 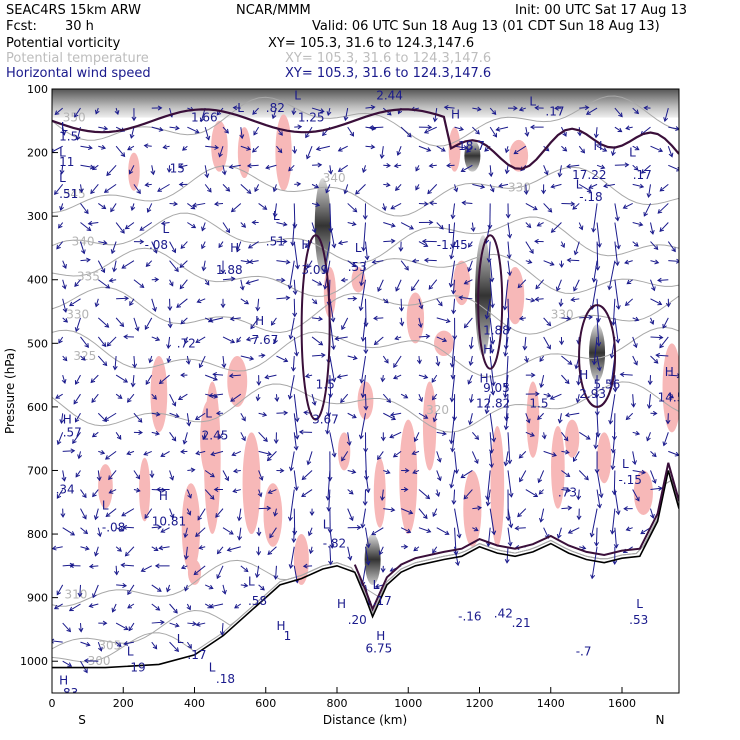 What do you see at coordinates (584, 652) in the screenshot?
I see `field-extremum-label: -.7` at bounding box center [584, 652].